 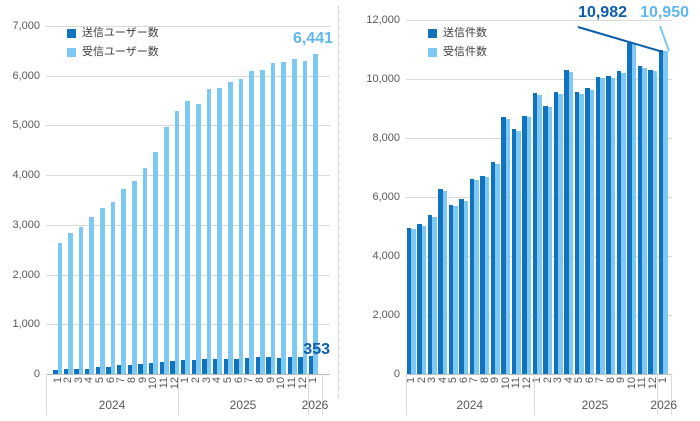 What do you see at coordinates (316, 349) in the screenshot?
I see `annotation-sent-users-last: 353` at bounding box center [316, 349].